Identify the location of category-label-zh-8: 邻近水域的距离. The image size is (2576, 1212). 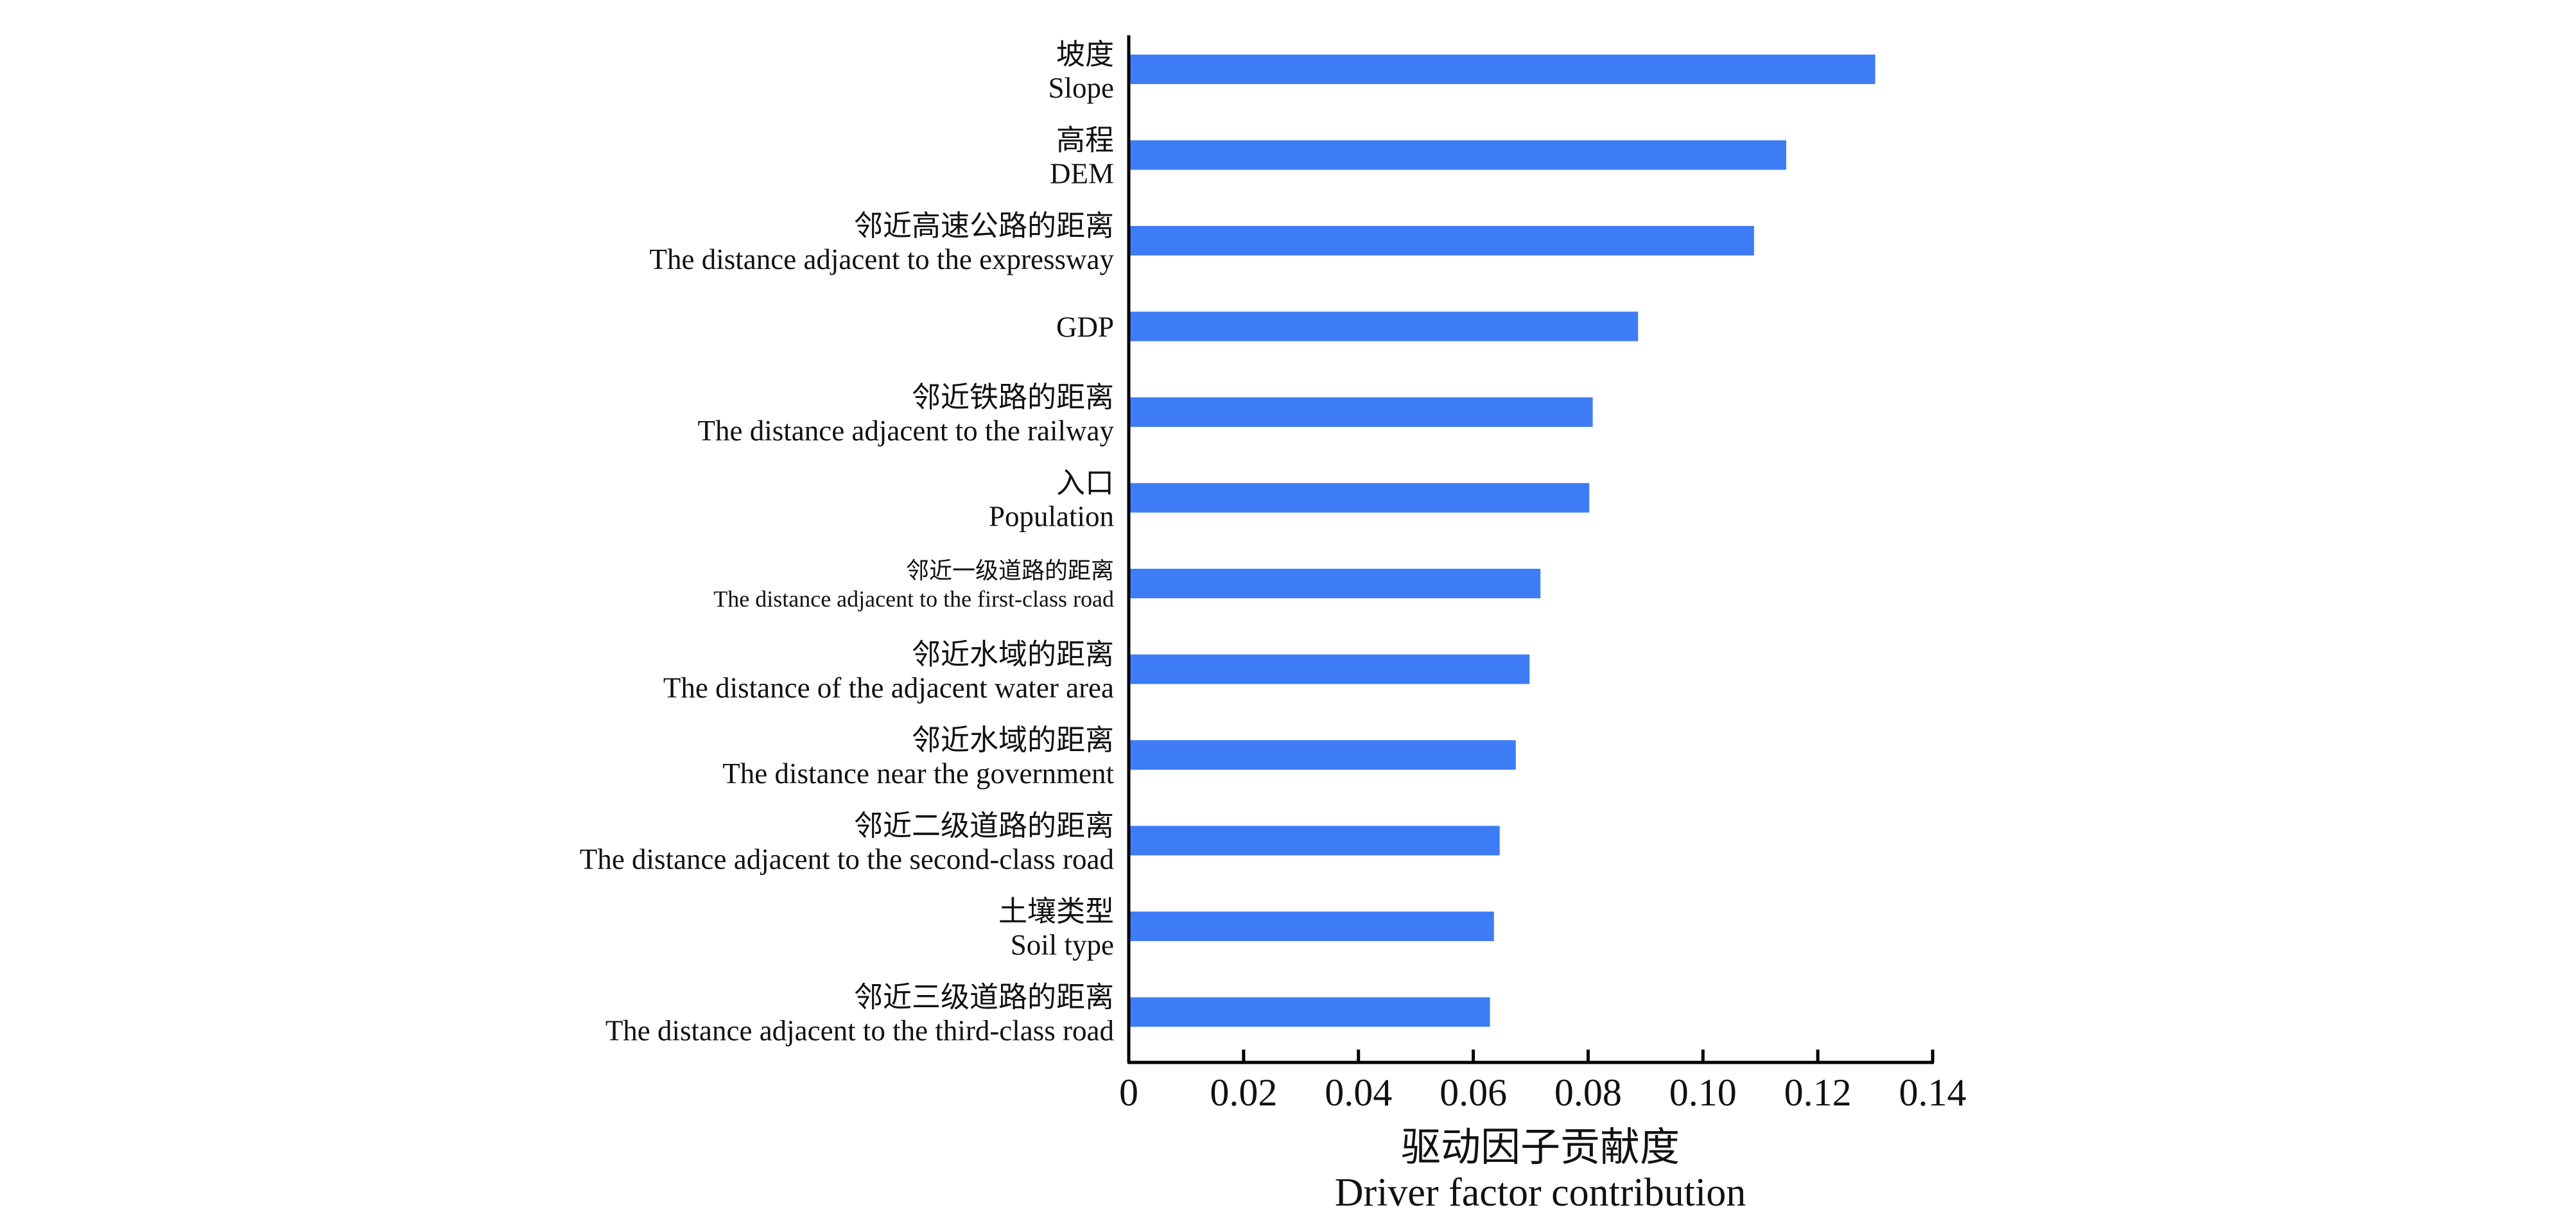
(1013, 740).